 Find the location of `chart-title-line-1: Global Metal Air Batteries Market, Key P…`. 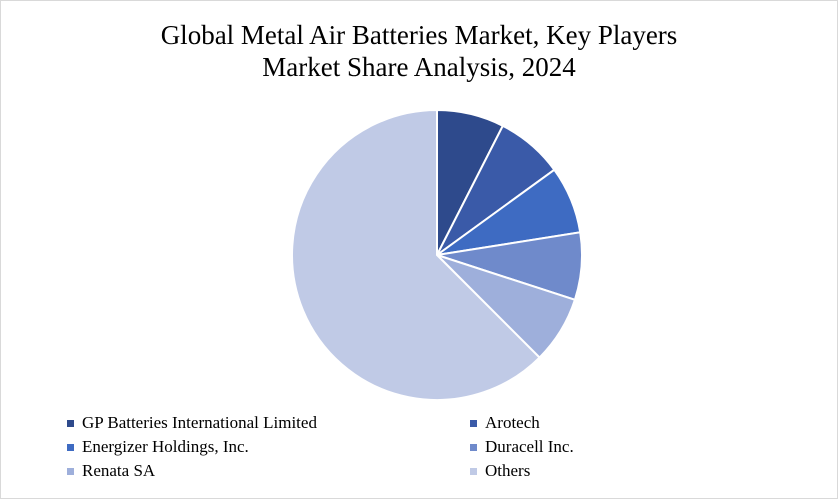

chart-title-line-1: Global Metal Air Batteries Market, Key P… is located at coordinates (419, 35).